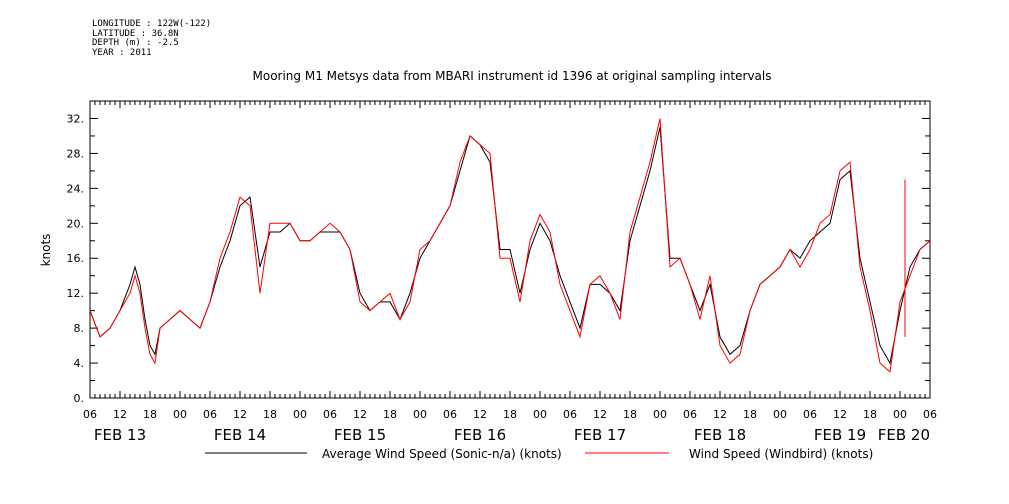  I want to click on day-label: FEB 20, so click(904, 435).